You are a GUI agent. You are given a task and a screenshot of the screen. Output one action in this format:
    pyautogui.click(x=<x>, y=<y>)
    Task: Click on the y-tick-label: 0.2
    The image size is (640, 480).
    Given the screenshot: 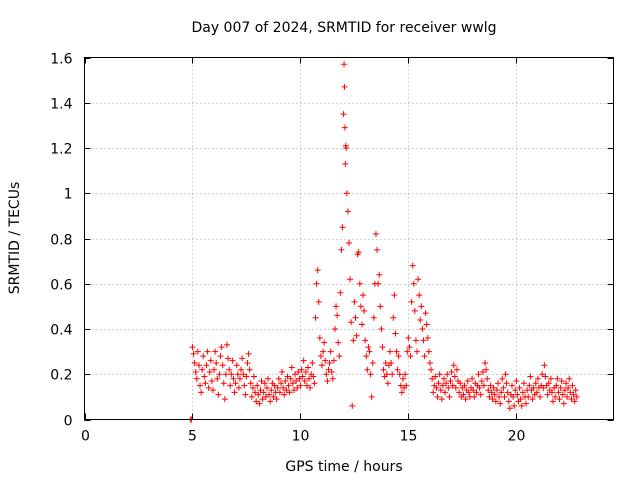 What is the action you would take?
    pyautogui.click(x=61, y=376)
    